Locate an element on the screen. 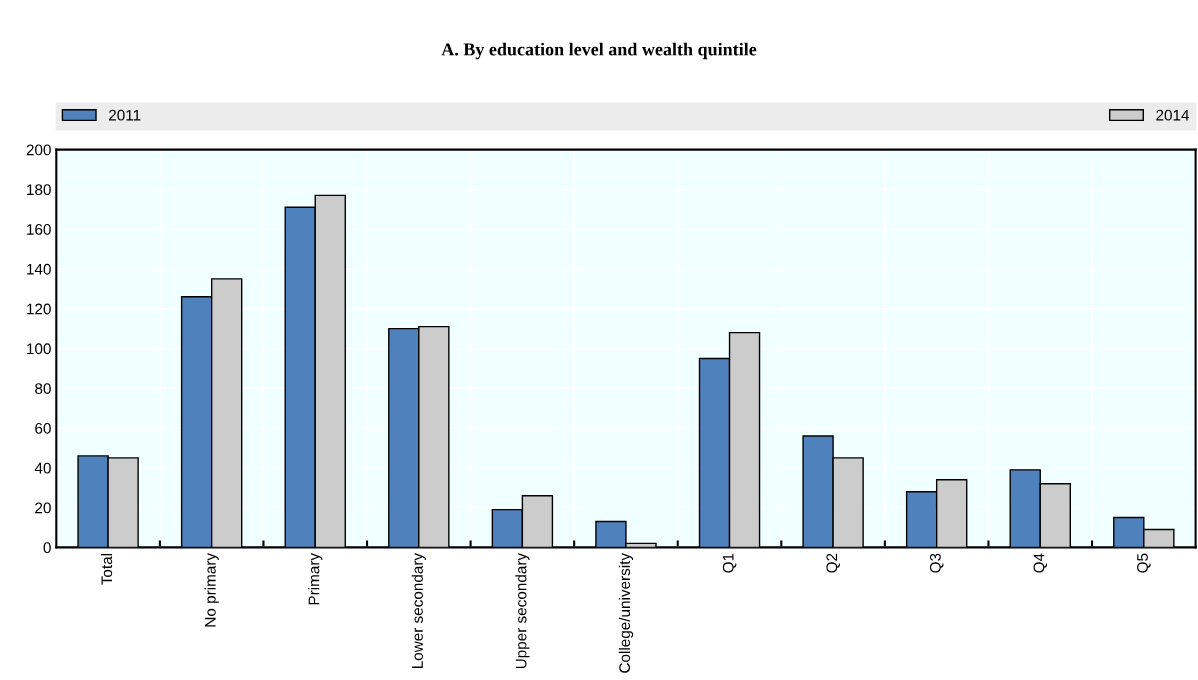 The height and width of the screenshot is (680, 1198). x-tick-label: Total is located at coordinates (106, 569).